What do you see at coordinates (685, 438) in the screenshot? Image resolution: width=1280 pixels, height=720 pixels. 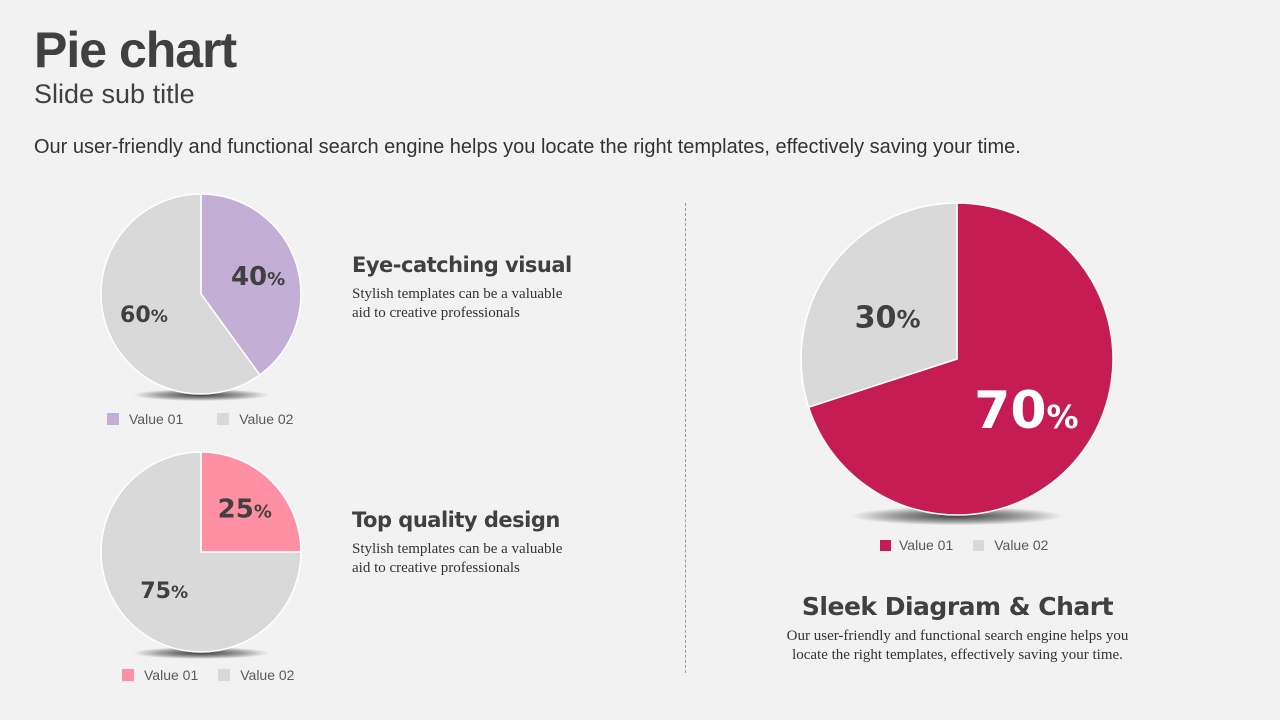 I see `vertical-divider` at bounding box center [685, 438].